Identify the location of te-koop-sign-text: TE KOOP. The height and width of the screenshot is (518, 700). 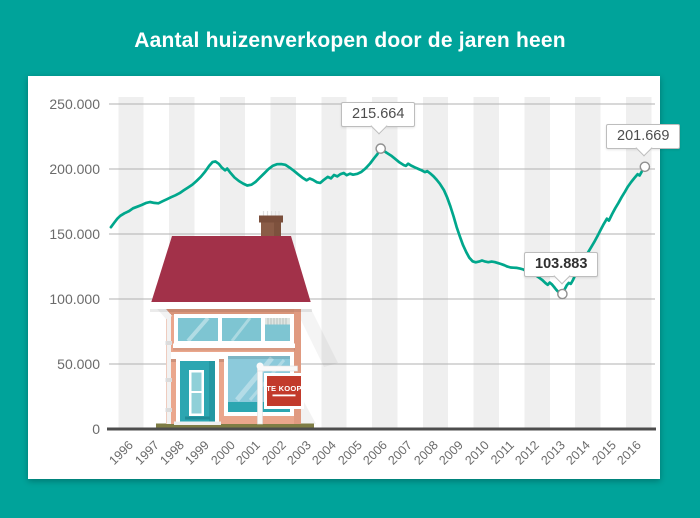
(284, 388).